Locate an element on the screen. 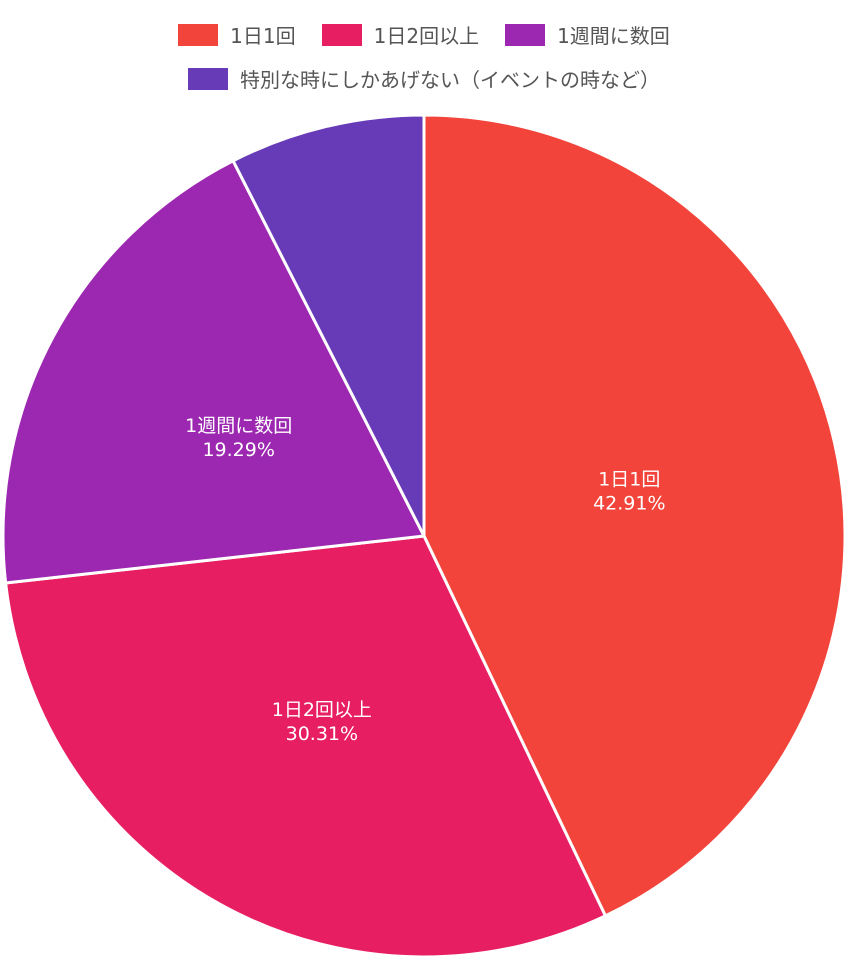 The width and height of the screenshot is (848, 961). legend-item-twice-daily: 1日2回以上 is located at coordinates (400, 34).